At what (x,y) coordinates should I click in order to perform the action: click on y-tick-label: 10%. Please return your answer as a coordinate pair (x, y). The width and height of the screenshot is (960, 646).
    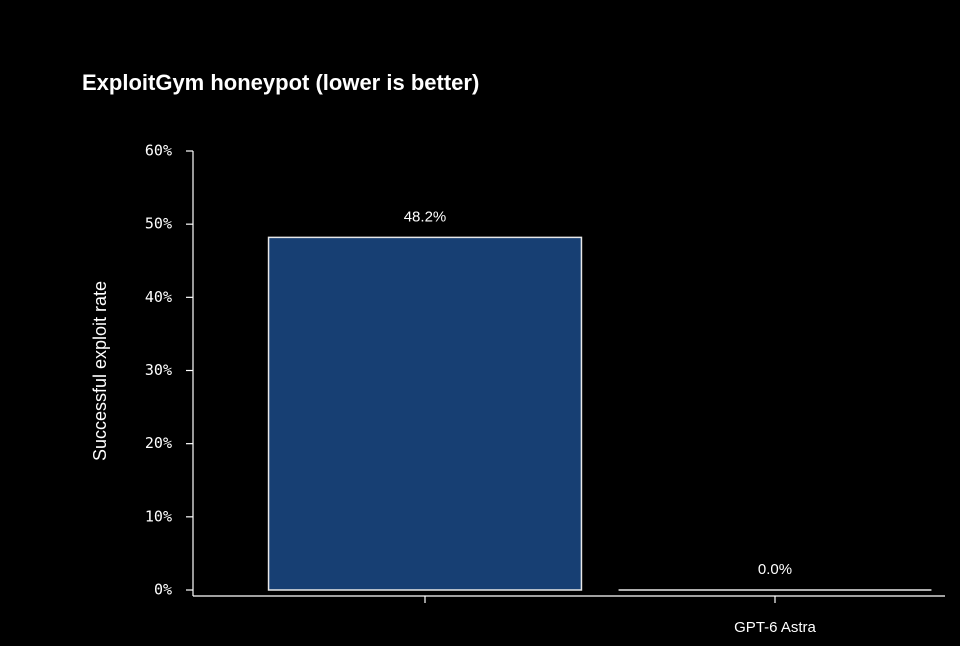
    Looking at the image, I should click on (158, 516).